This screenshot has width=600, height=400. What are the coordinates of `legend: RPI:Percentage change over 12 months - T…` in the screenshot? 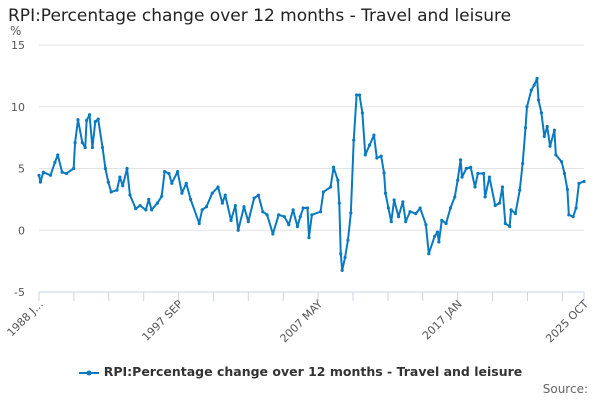 It's located at (300, 371).